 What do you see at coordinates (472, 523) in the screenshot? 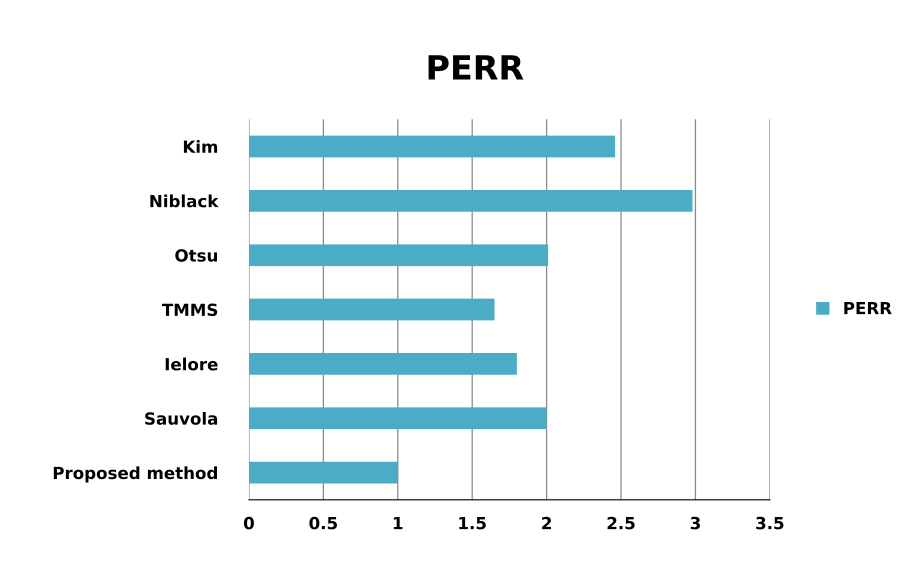
I see `x-tick-label: 1.5` at bounding box center [472, 523].